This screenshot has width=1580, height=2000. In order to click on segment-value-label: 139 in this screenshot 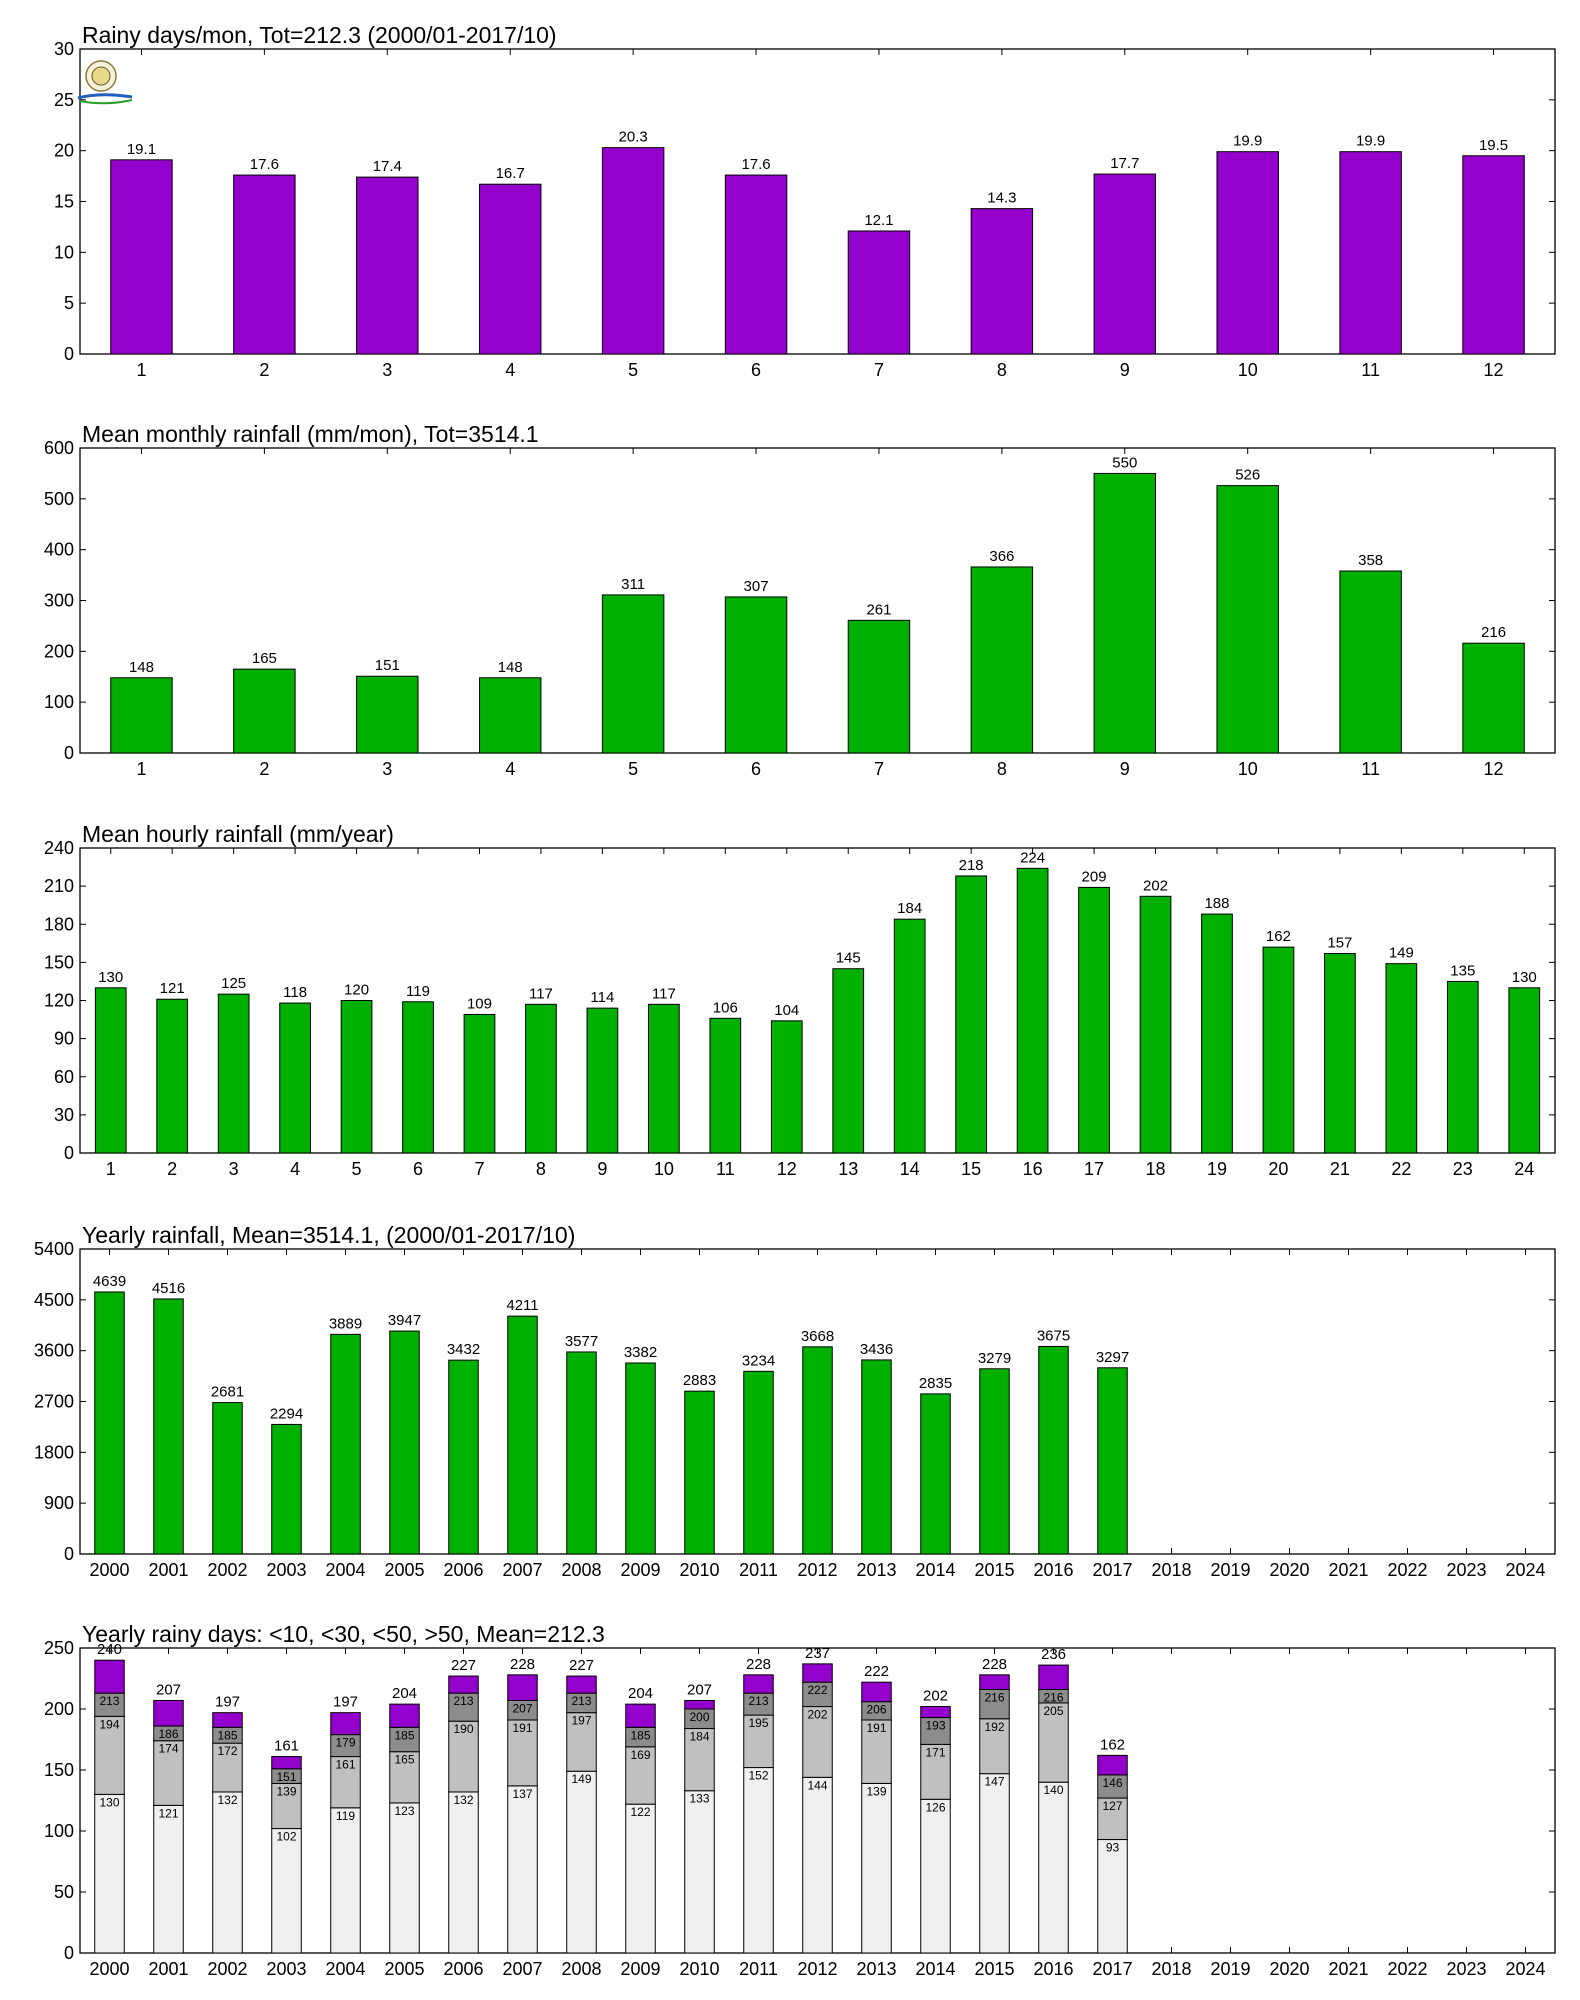, I will do `click(876, 1791)`.